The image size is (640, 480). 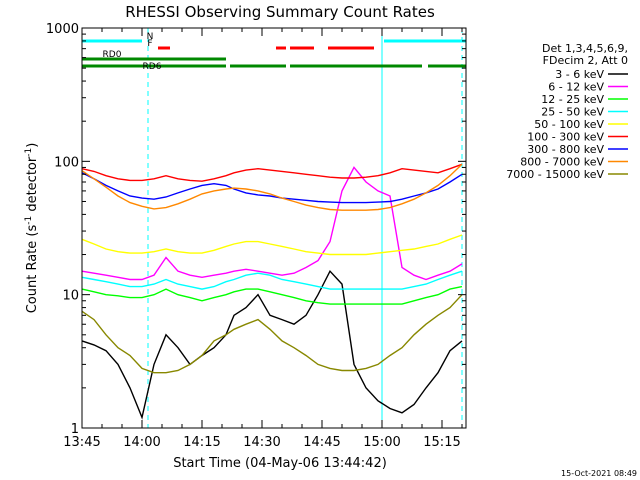 What do you see at coordinates (32, 145) in the screenshot?
I see `y-axis-label-part3: )` at bounding box center [32, 145].